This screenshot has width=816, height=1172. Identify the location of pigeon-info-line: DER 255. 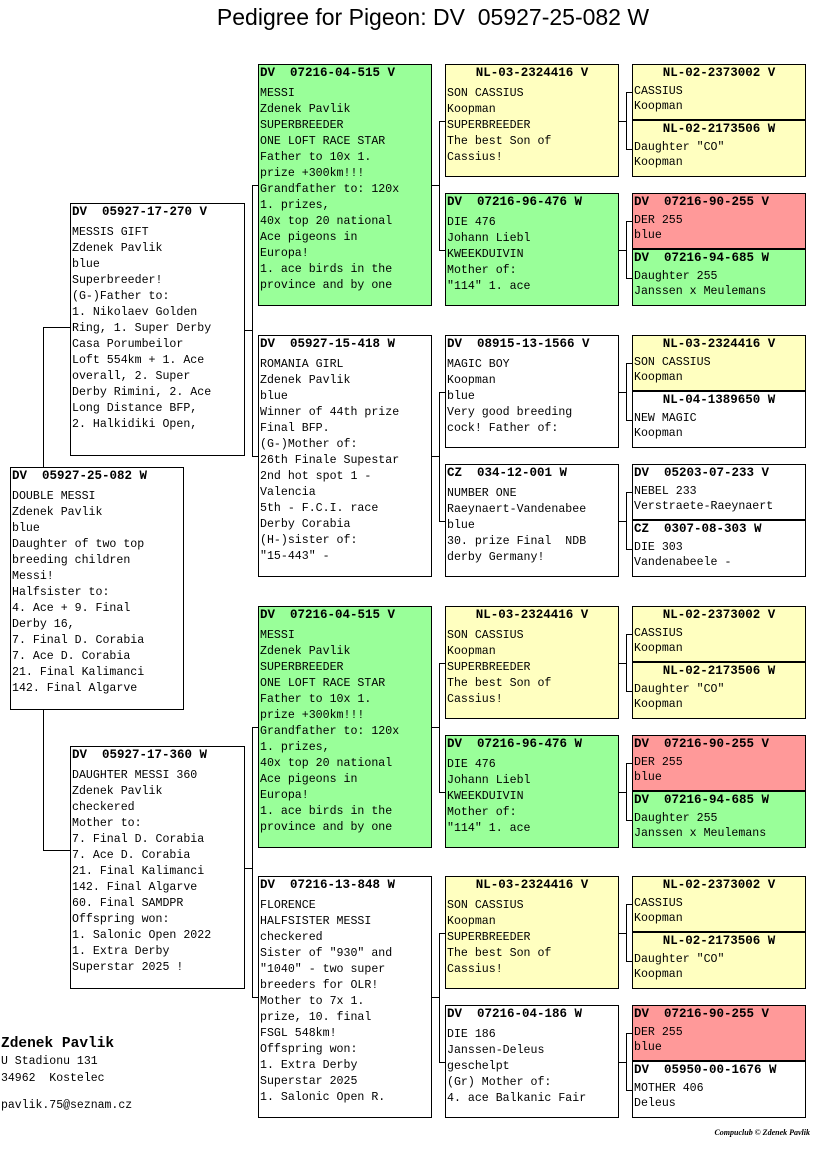
(658, 762).